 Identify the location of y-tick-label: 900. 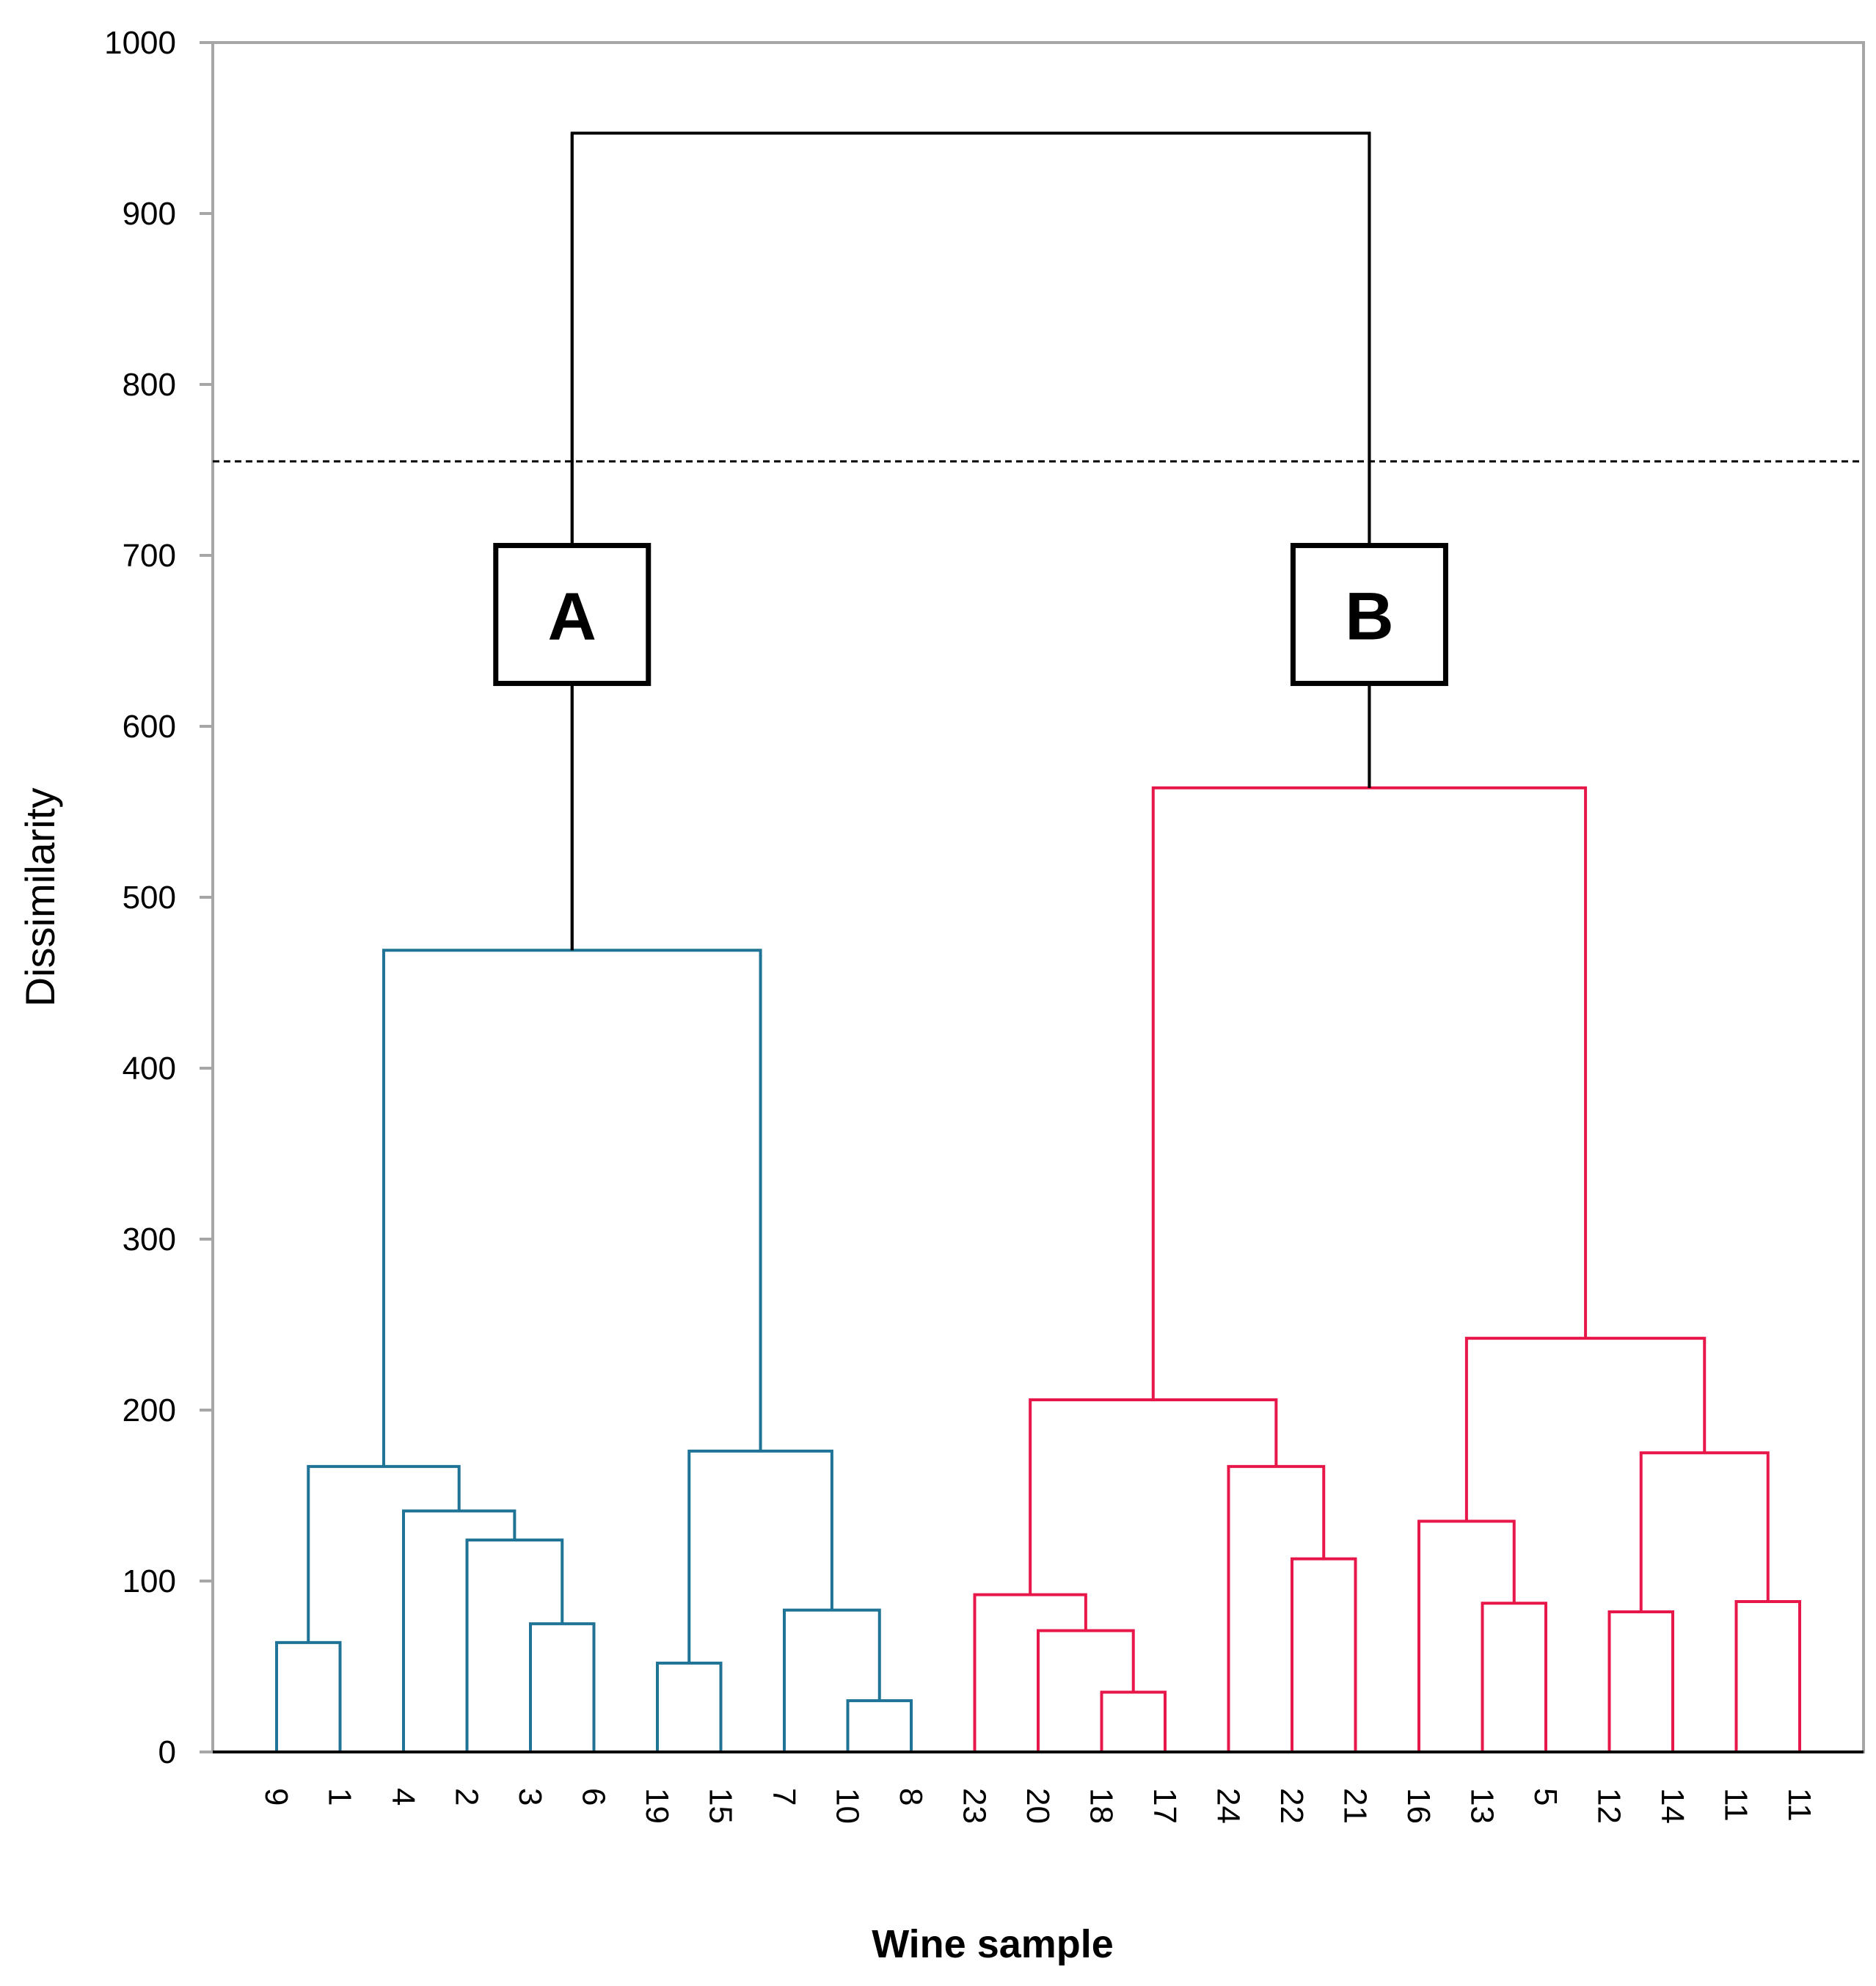
(149, 214).